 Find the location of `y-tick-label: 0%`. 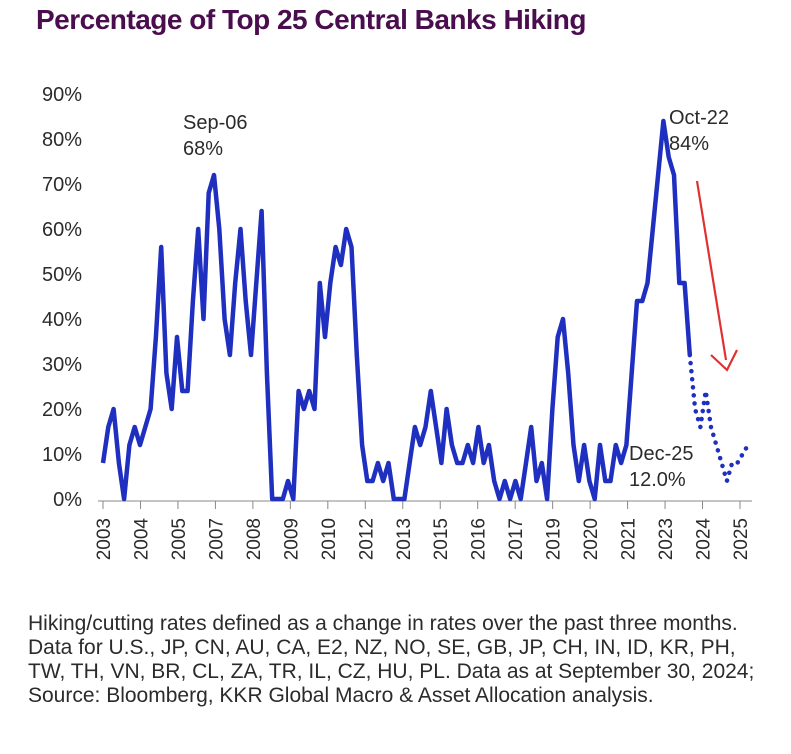

y-tick-label: 0% is located at coordinates (67, 500).